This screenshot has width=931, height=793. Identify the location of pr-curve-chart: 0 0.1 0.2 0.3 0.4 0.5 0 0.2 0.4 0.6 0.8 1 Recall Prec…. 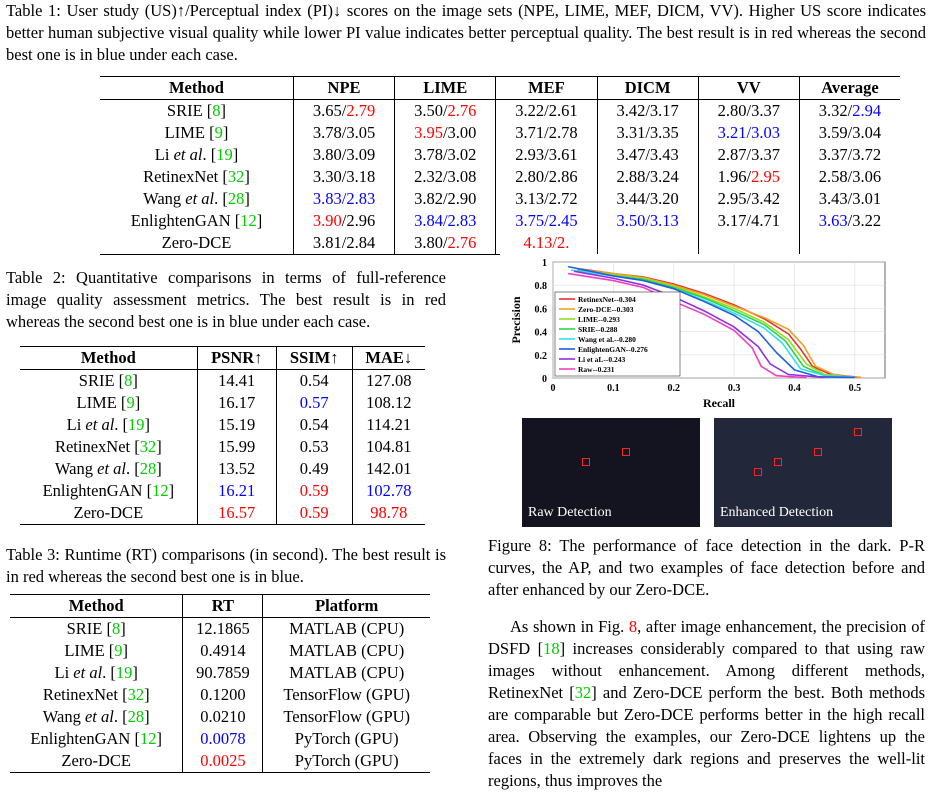
(697, 334).